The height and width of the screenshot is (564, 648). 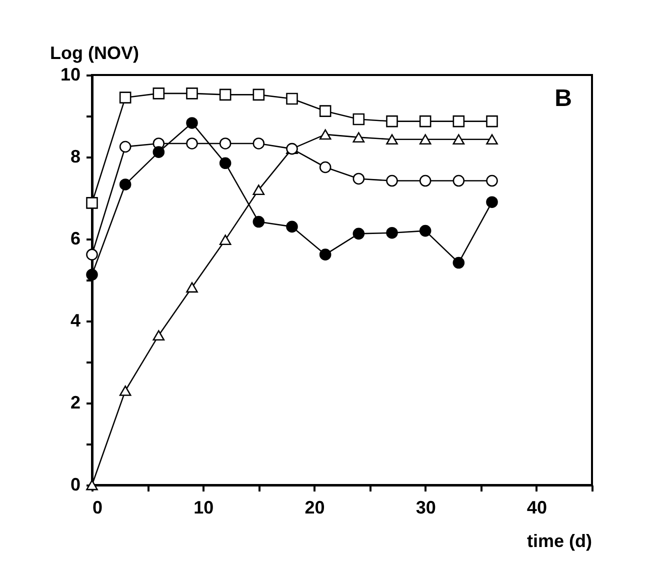 I want to click on x-tick-label: 30, so click(x=426, y=508).